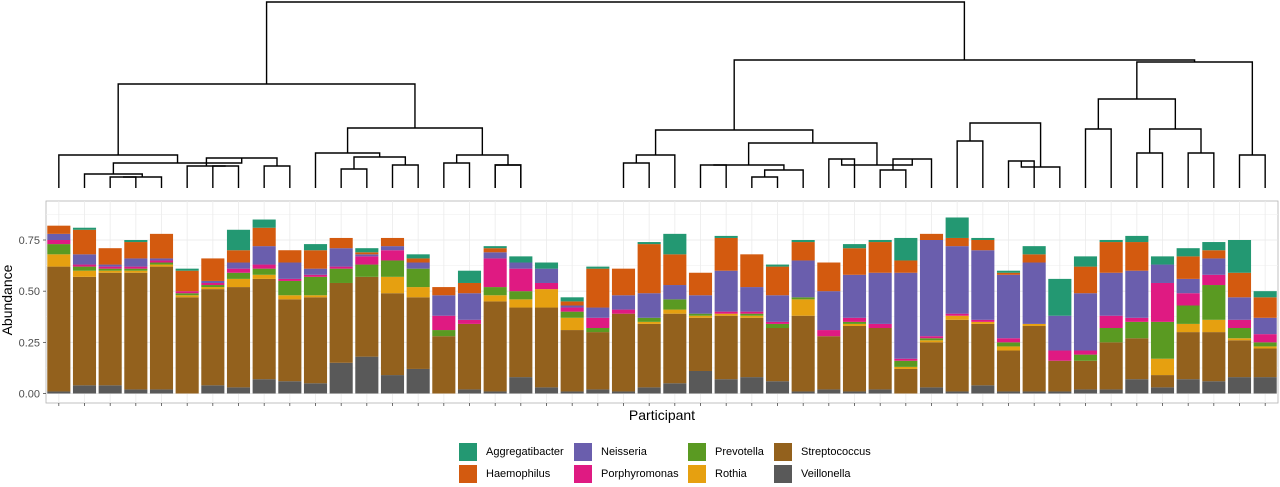 This screenshot has height=487, width=1280. What do you see at coordinates (640, 474) in the screenshot?
I see `legend-label: Porphyromonas` at bounding box center [640, 474].